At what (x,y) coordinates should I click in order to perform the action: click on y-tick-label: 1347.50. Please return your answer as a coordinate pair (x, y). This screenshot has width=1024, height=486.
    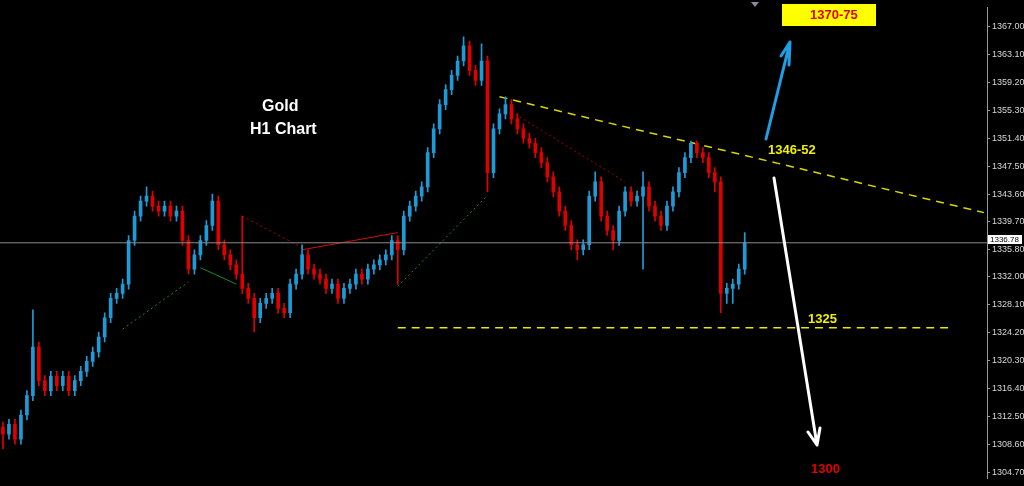
    Looking at the image, I should click on (1008, 165).